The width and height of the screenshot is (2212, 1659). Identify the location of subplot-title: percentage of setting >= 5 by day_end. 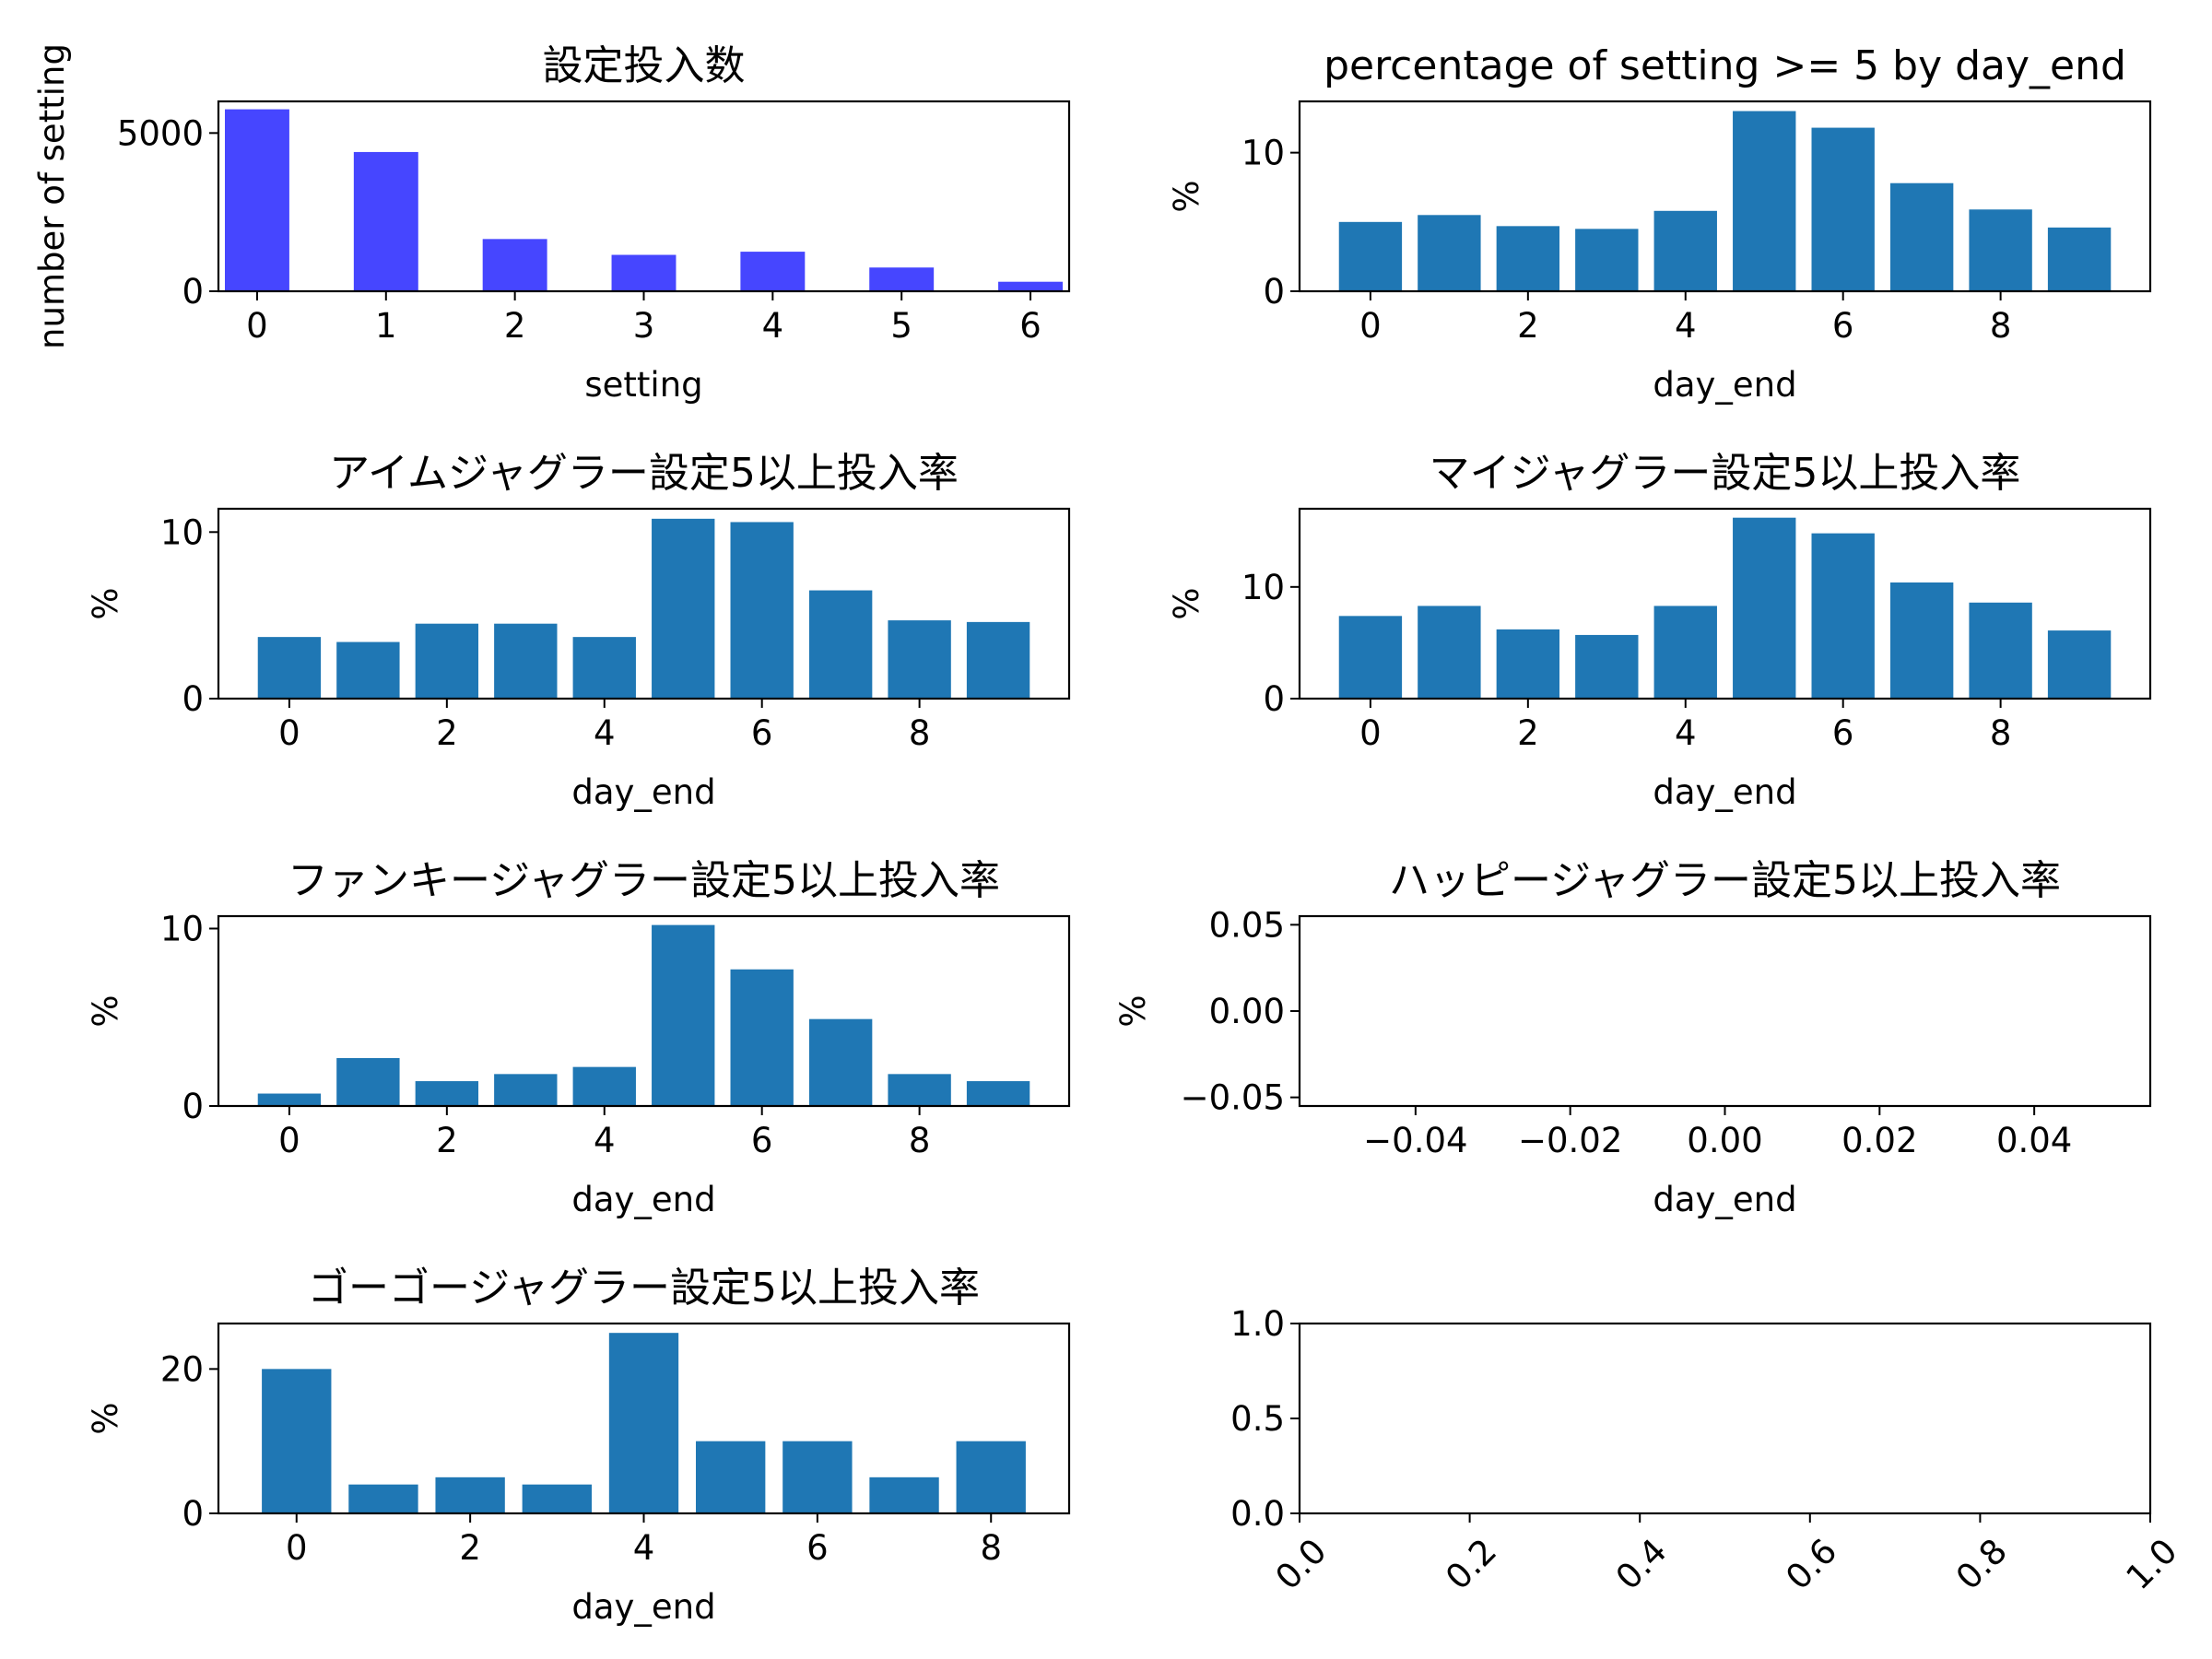
(1725, 65).